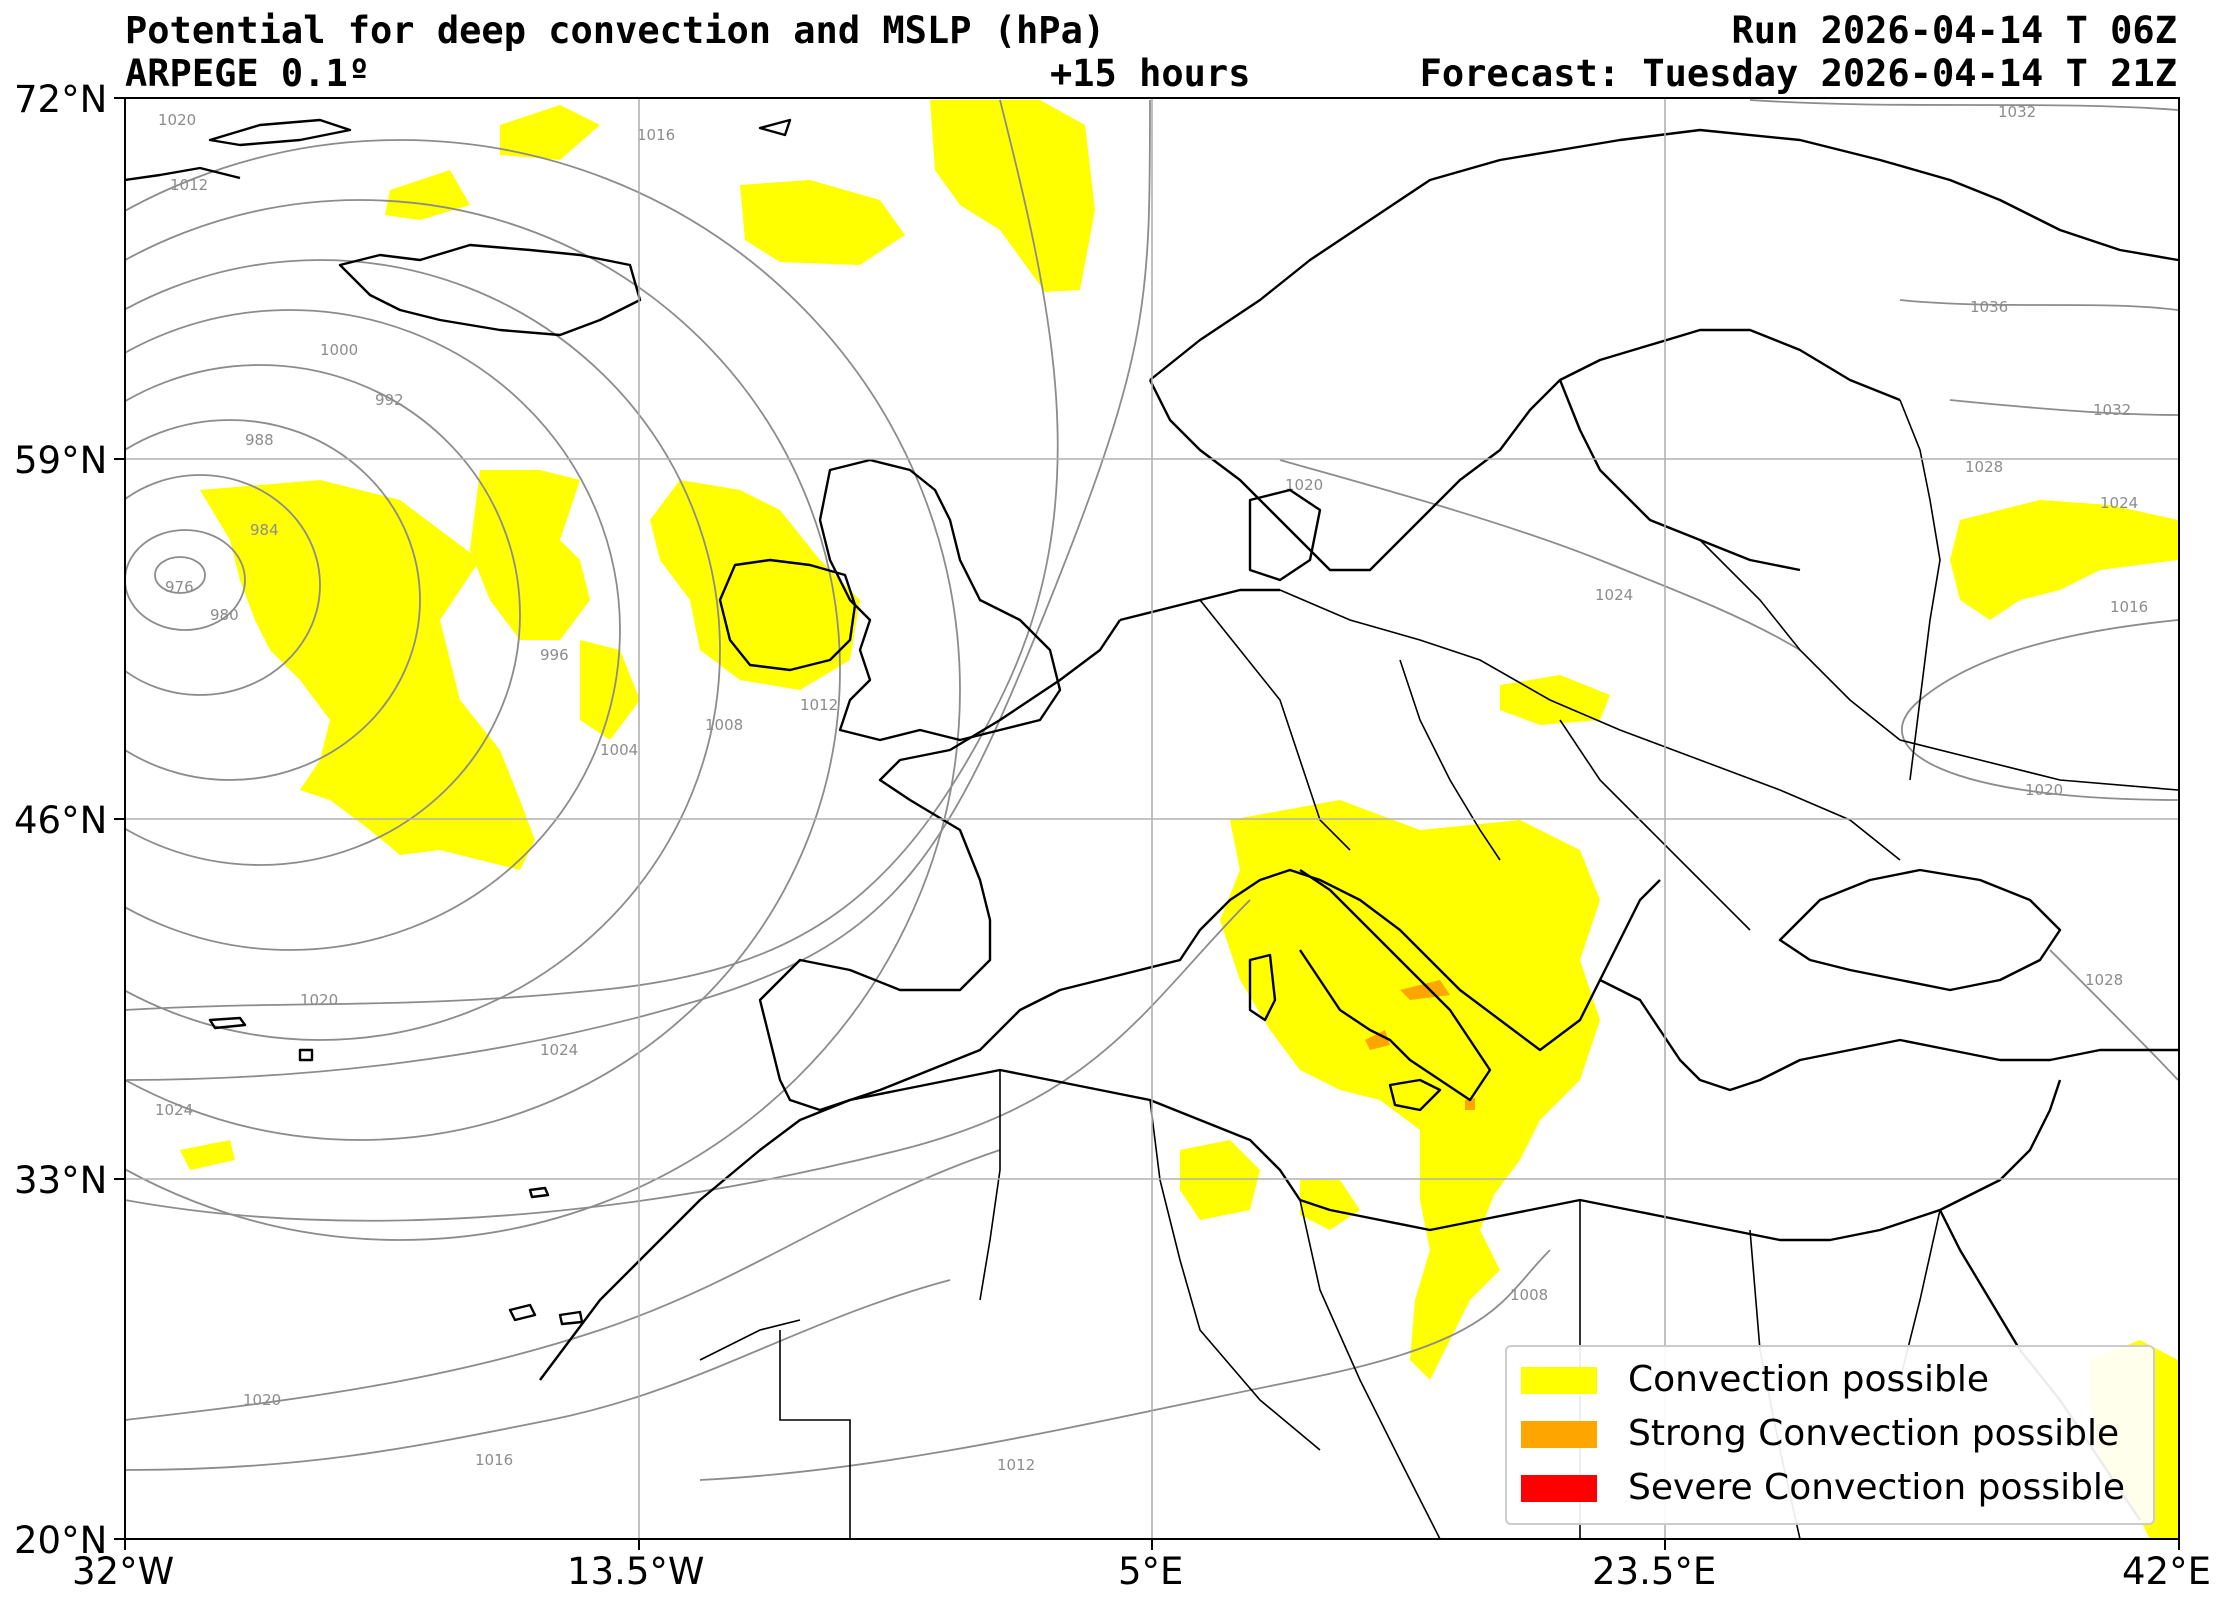 Image resolution: width=2233 pixels, height=1604 pixels. I want to click on convection-area-norwegian-sea, so click(1012, 196).